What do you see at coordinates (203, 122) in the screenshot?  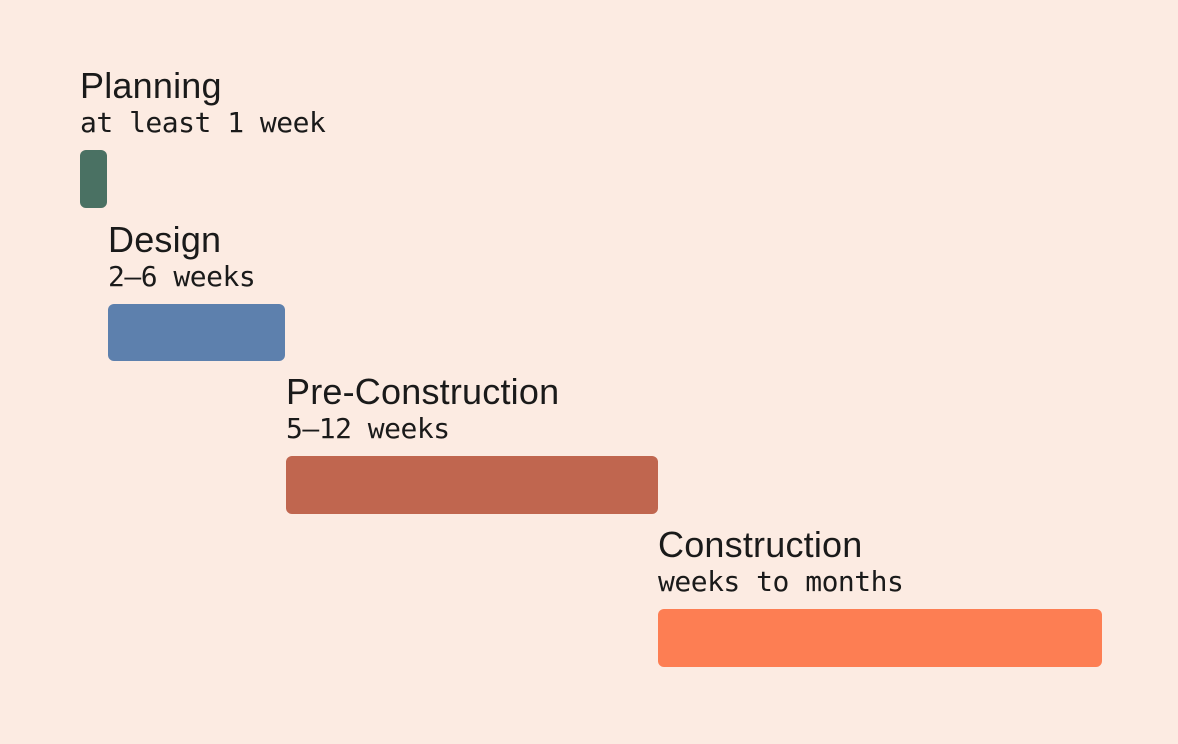 I see `phase-duration-label: at least 1 week` at bounding box center [203, 122].